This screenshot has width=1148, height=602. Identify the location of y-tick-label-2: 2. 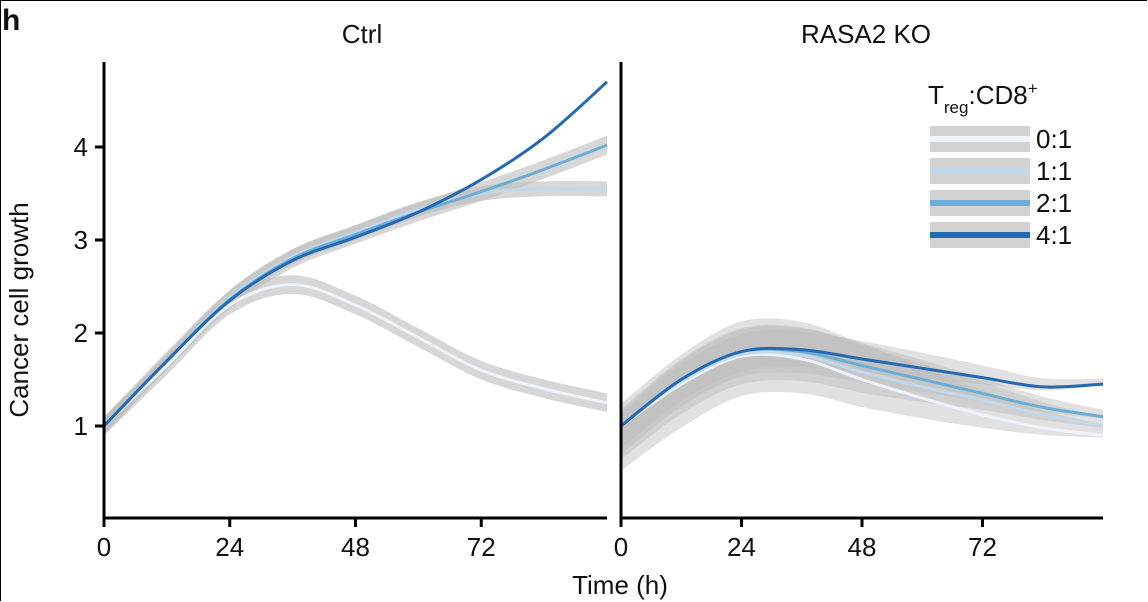
(81, 333).